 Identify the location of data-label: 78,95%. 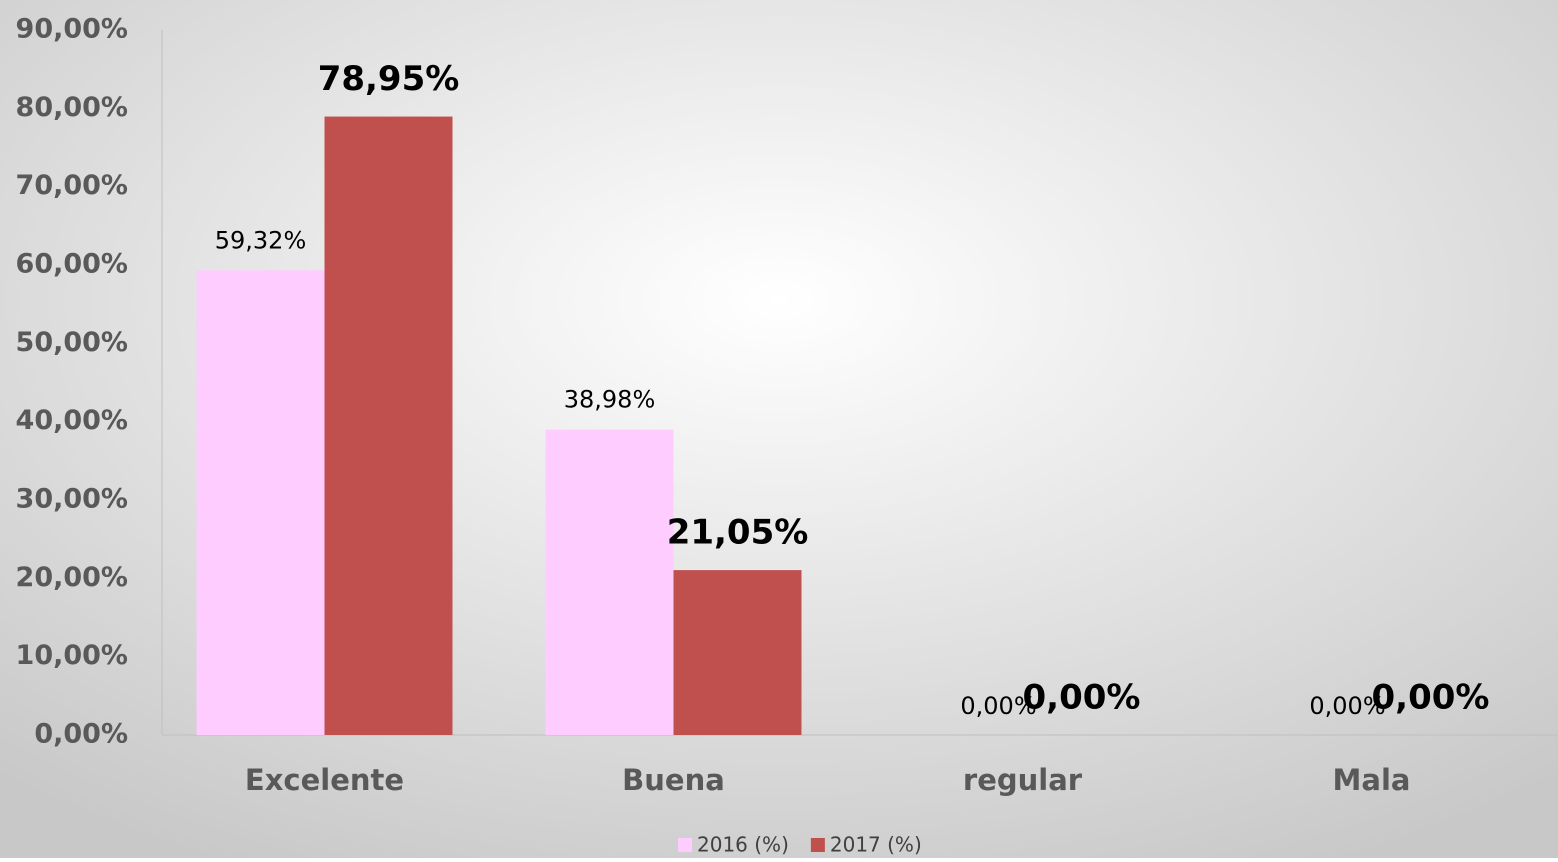
(389, 79).